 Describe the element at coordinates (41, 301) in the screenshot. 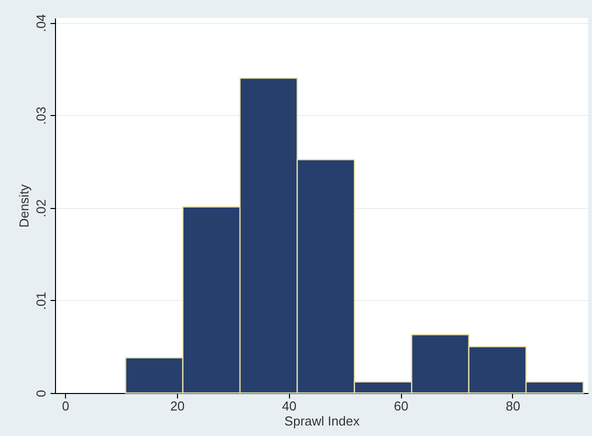

I see `y-tick-label: .01` at that location.